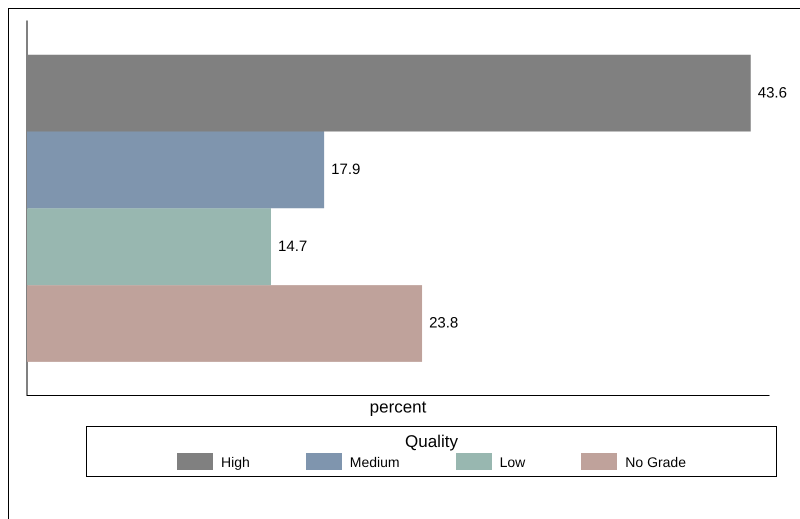  I want to click on legend-label: Low, so click(513, 462).